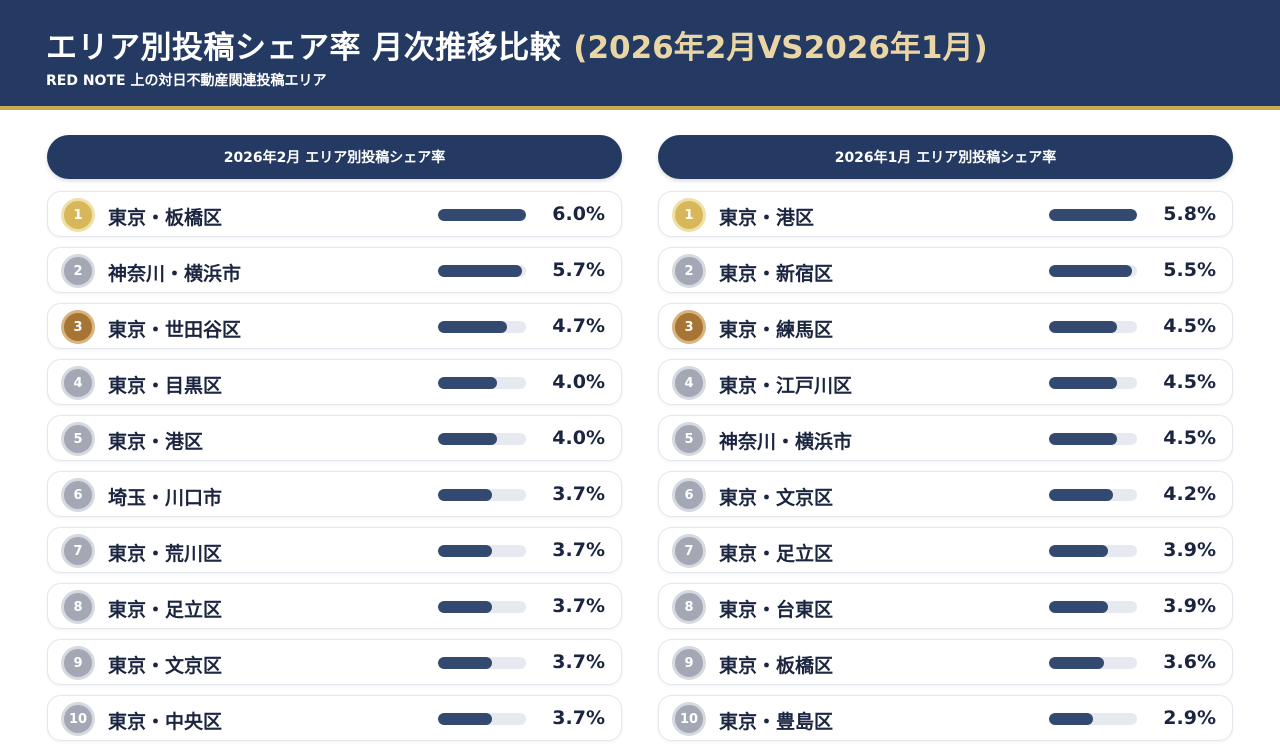 Image resolution: width=1280 pixels, height=755 pixels. What do you see at coordinates (578, 214) in the screenshot?
I see `share-value-label: 6.0%` at bounding box center [578, 214].